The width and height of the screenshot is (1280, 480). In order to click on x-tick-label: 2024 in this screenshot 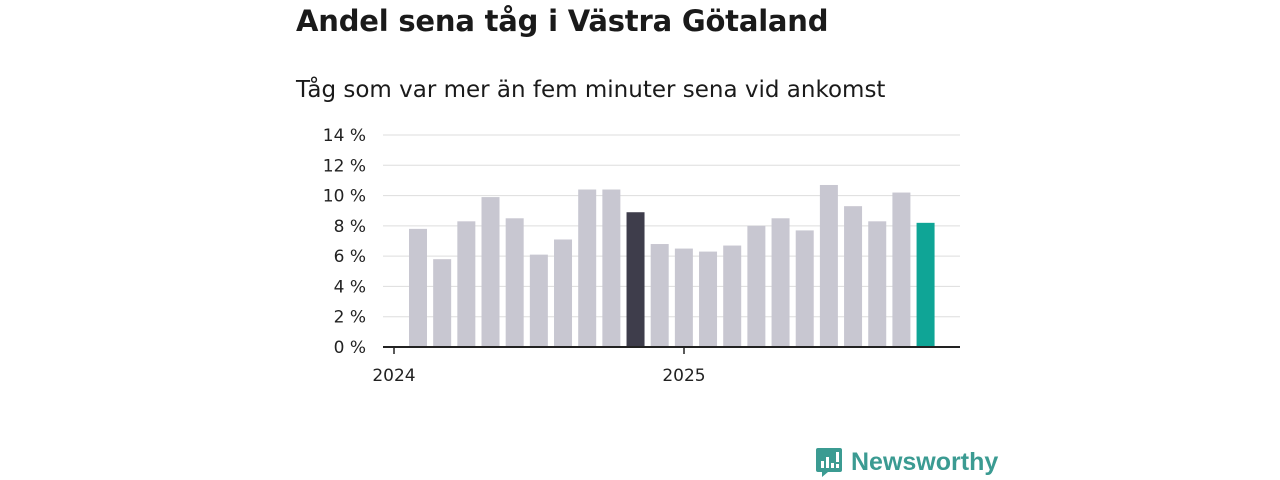, I will do `click(393, 376)`.